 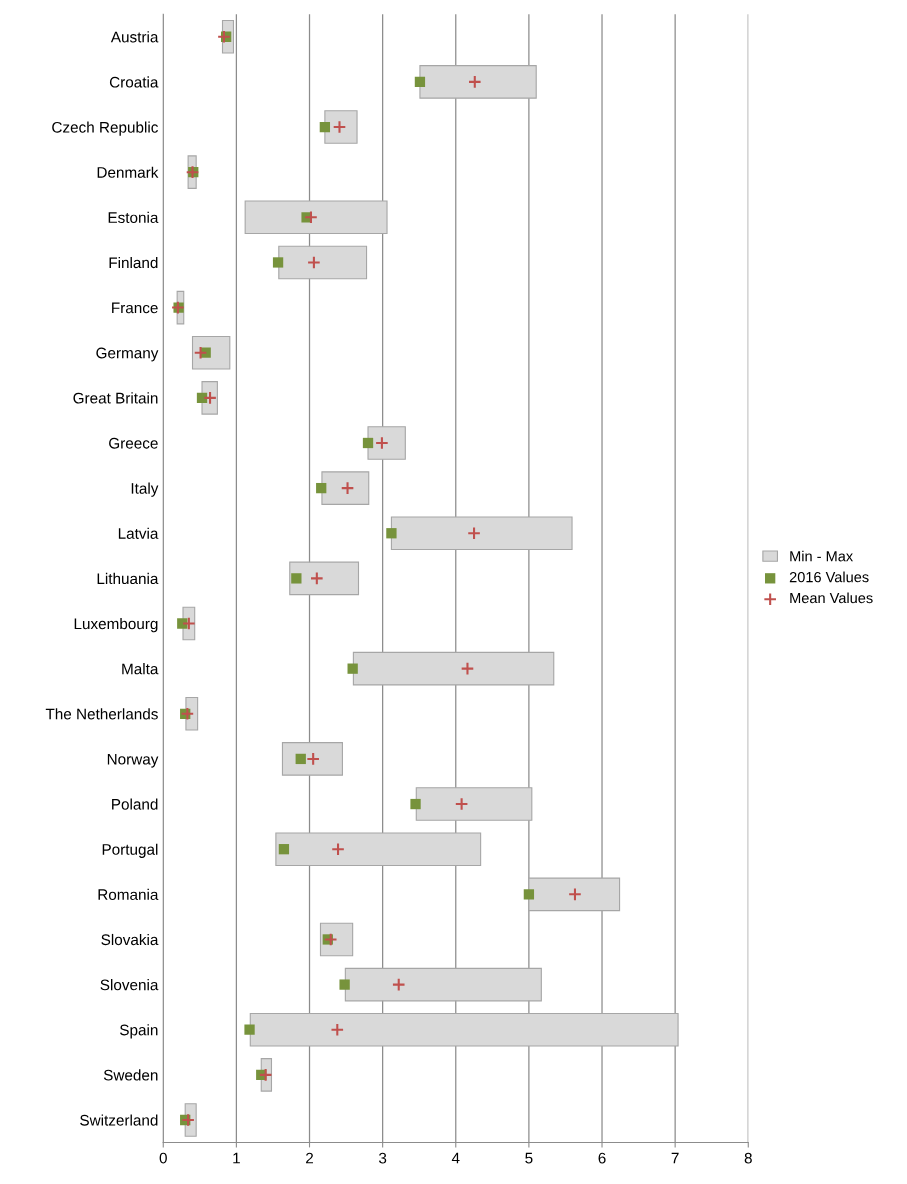 What do you see at coordinates (382, 1158) in the screenshot?
I see `x-tick-label: 3` at bounding box center [382, 1158].